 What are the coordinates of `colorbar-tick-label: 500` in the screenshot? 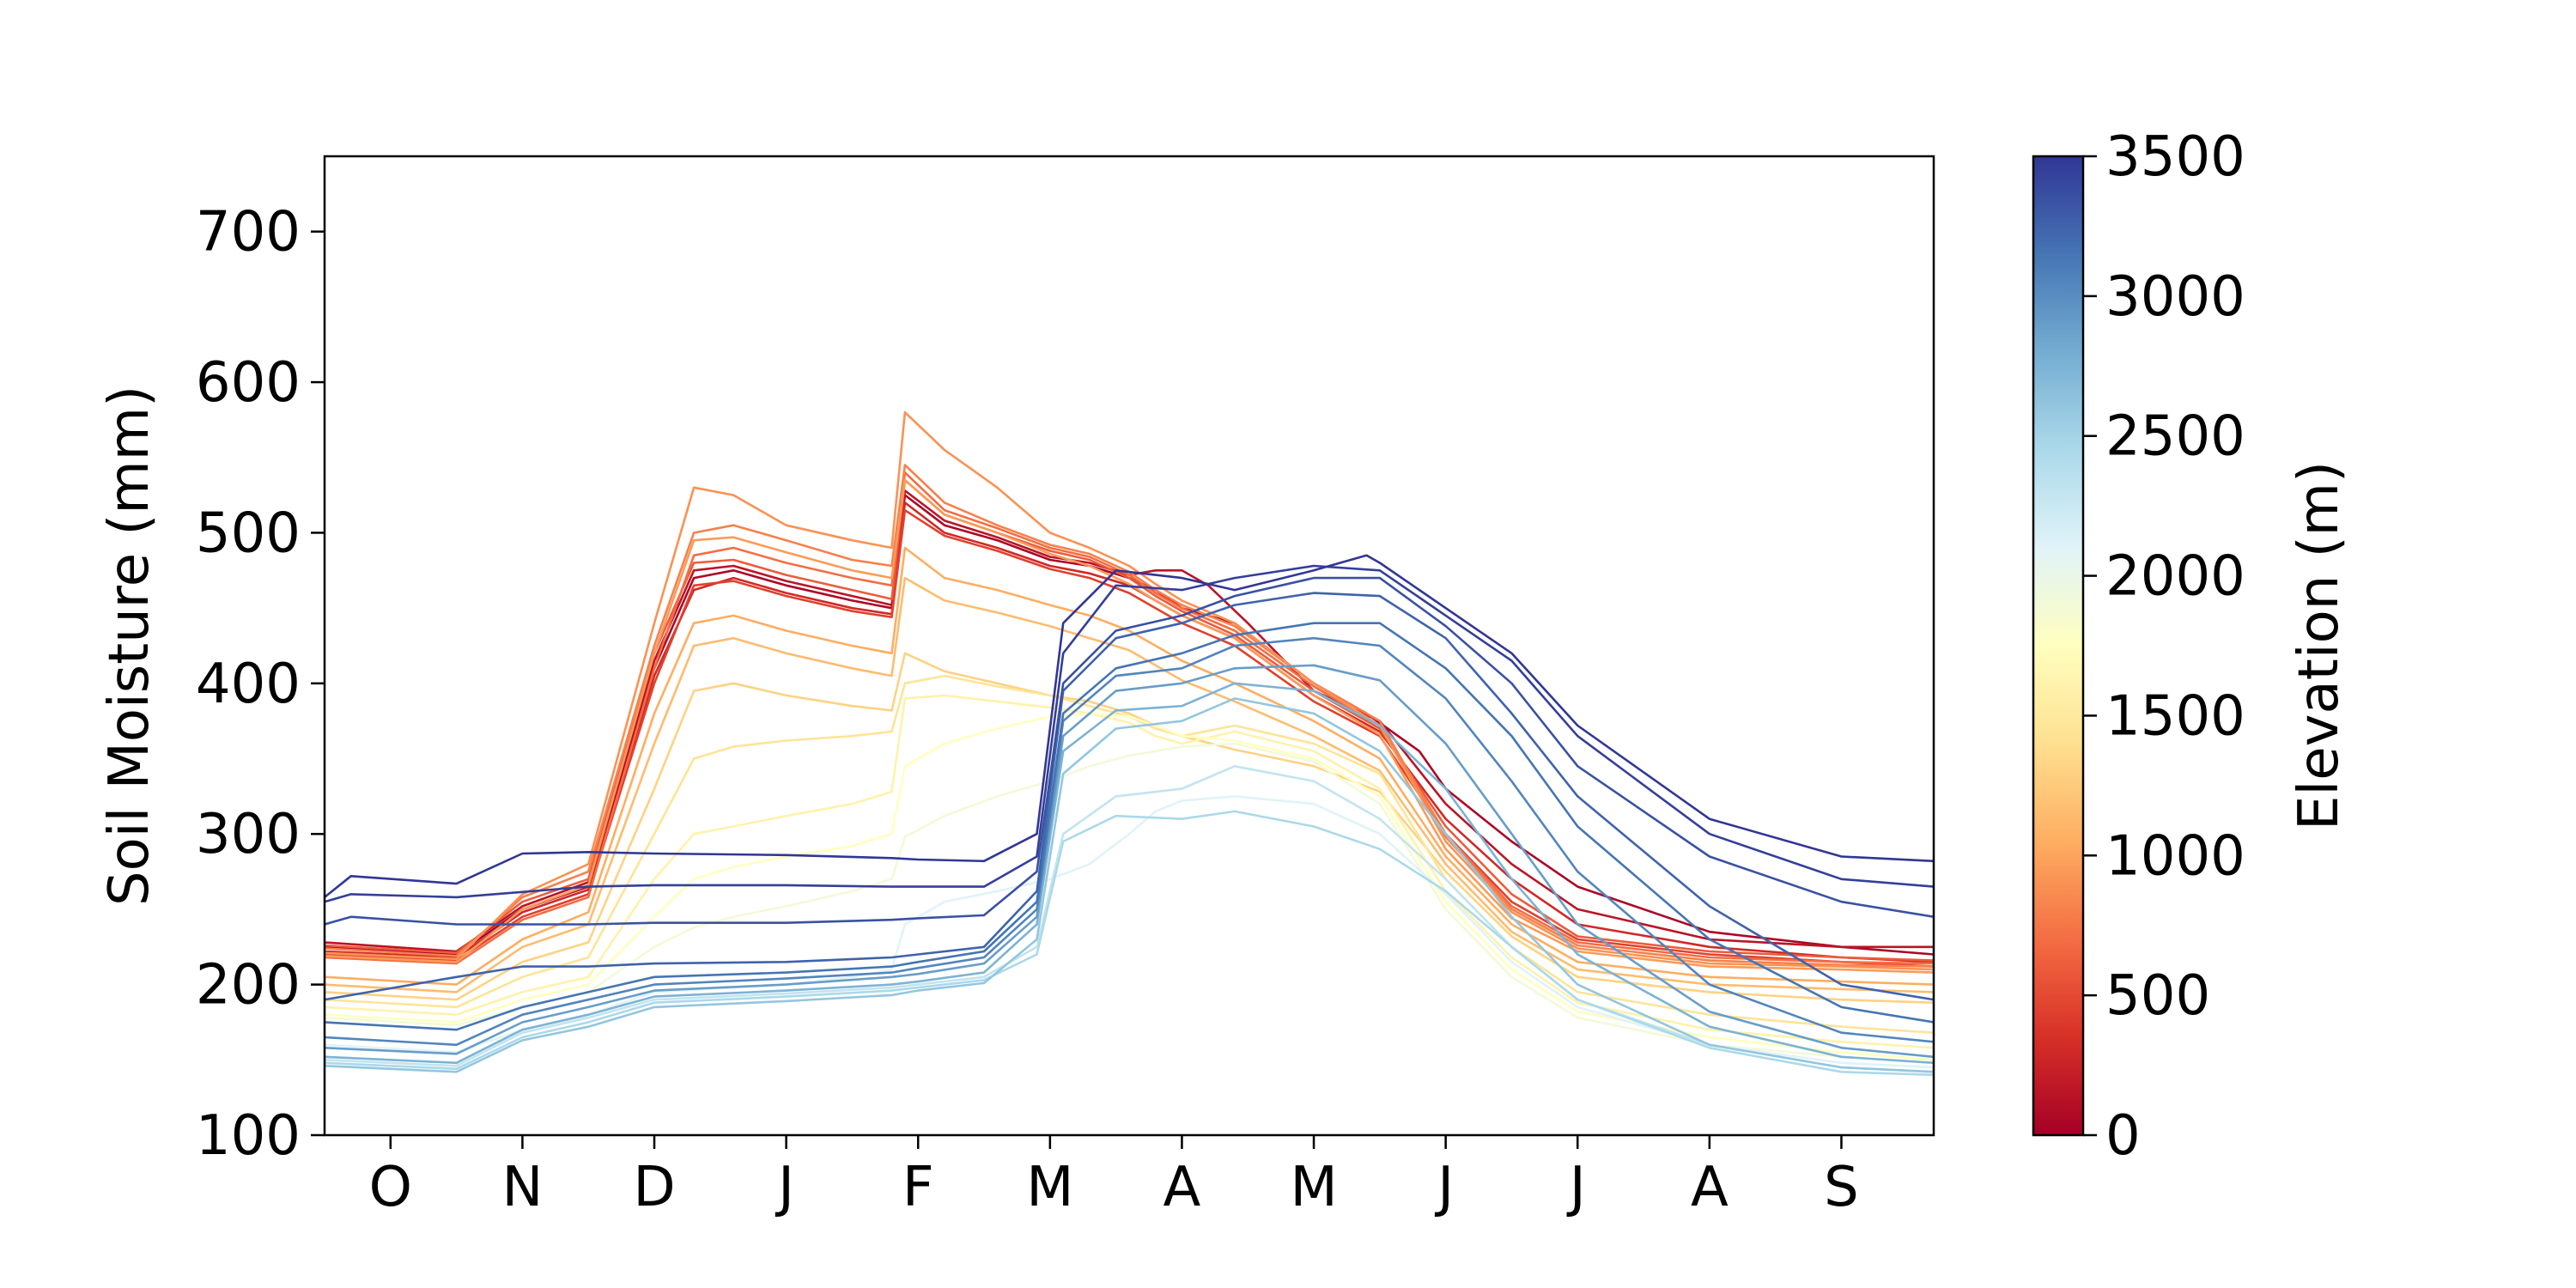 It's located at (2157, 996).